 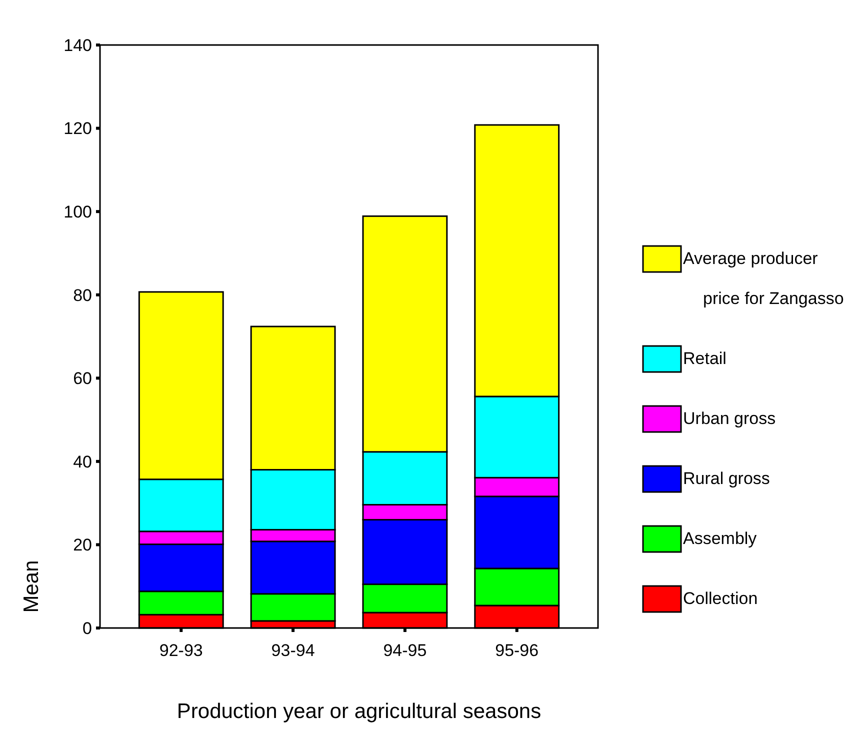 I want to click on legend-label: Collection, so click(x=720, y=598).